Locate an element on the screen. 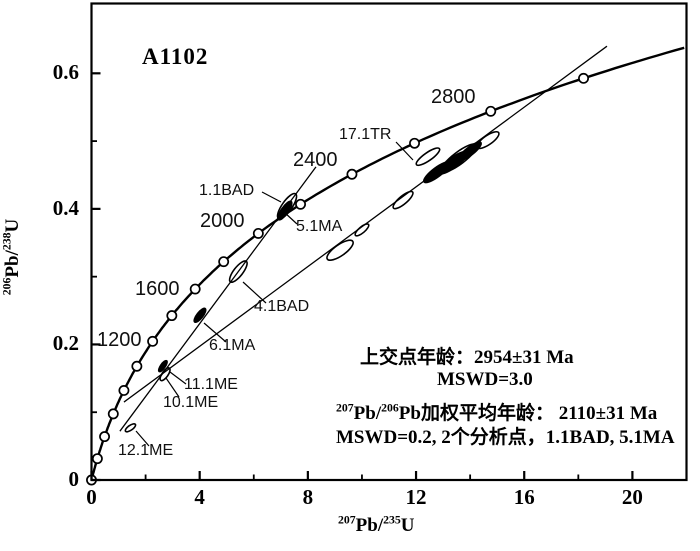 The height and width of the screenshot is (551, 700). x-tick-label-0: 0 is located at coordinates (91, 497).